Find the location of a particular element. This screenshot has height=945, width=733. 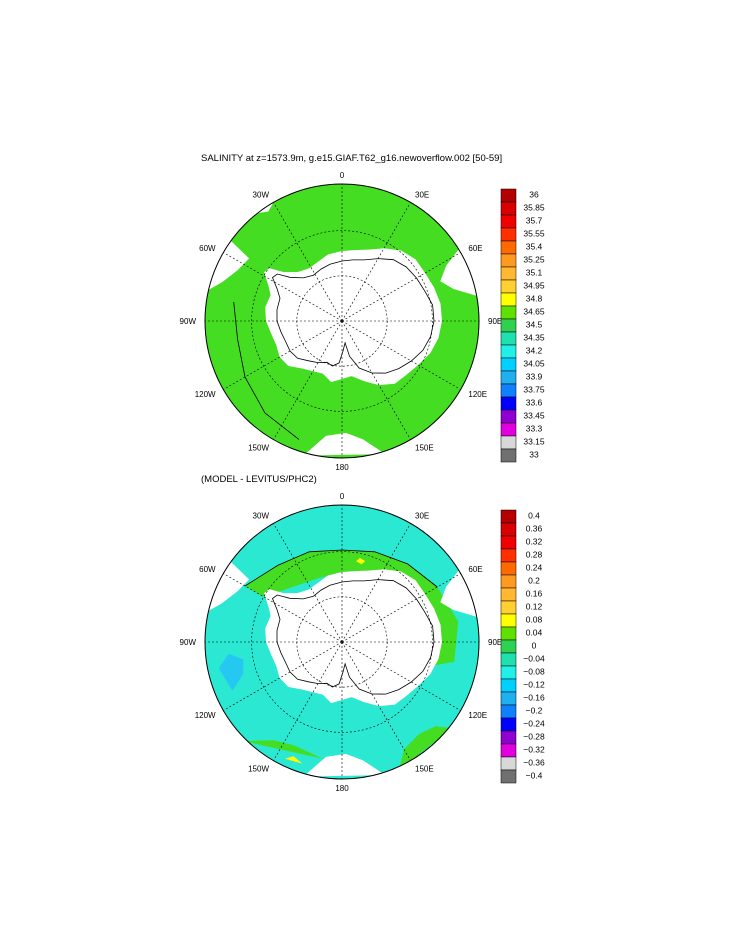

longitude-label: 180 is located at coordinates (342, 788).